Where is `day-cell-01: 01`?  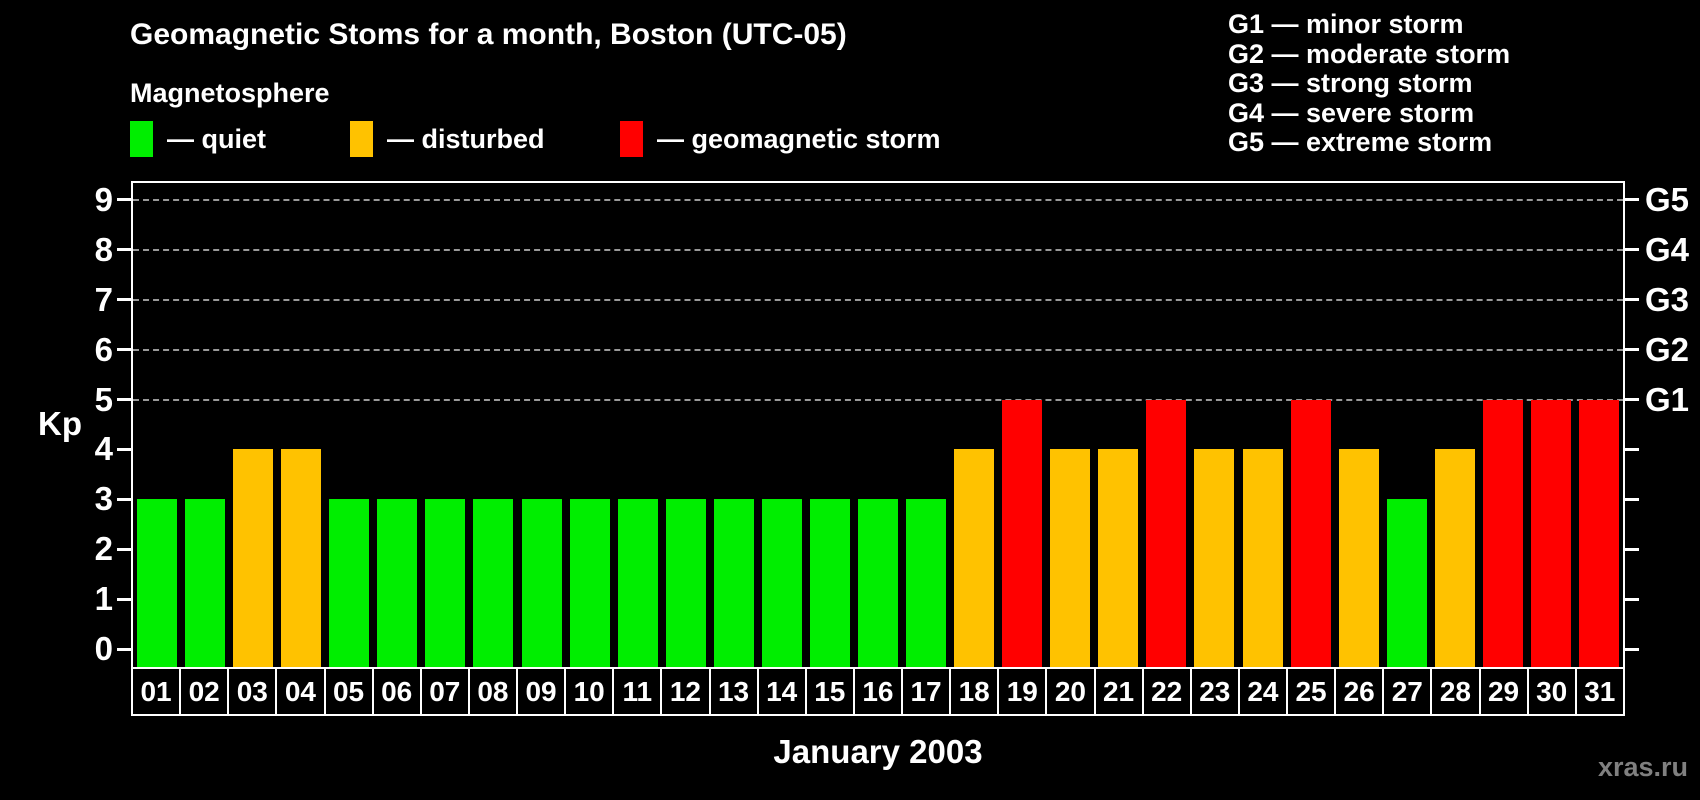
day-cell-01: 01 is located at coordinates (156, 691).